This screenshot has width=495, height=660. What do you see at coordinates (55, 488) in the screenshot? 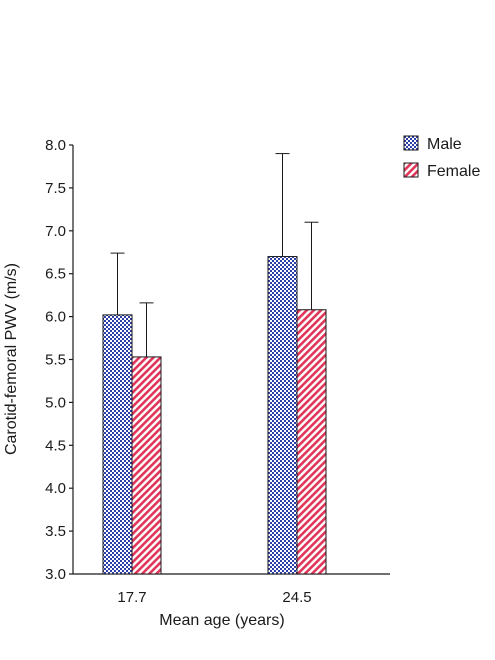
I see `y-tick-label: 4.0` at bounding box center [55, 488].